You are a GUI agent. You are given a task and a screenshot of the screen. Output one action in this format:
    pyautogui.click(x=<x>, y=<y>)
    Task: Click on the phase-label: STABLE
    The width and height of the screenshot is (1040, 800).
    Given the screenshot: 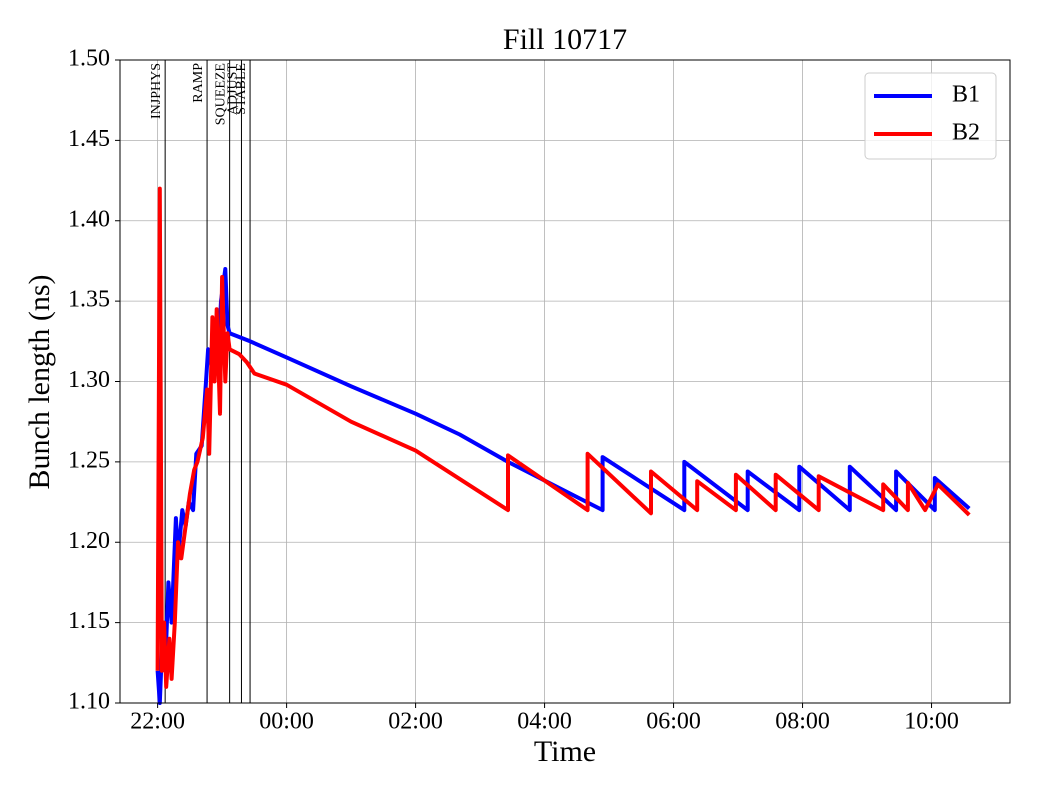 What is the action you would take?
    pyautogui.click(x=241, y=89)
    